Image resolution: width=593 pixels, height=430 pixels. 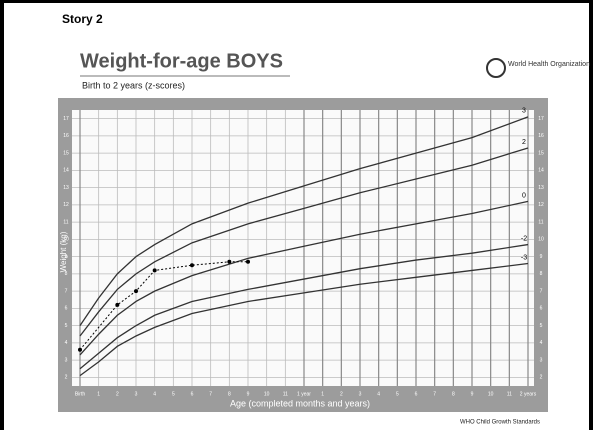 What do you see at coordinates (500, 423) in the screenshot?
I see `footer: WHO Child Growth Standards` at bounding box center [500, 423].